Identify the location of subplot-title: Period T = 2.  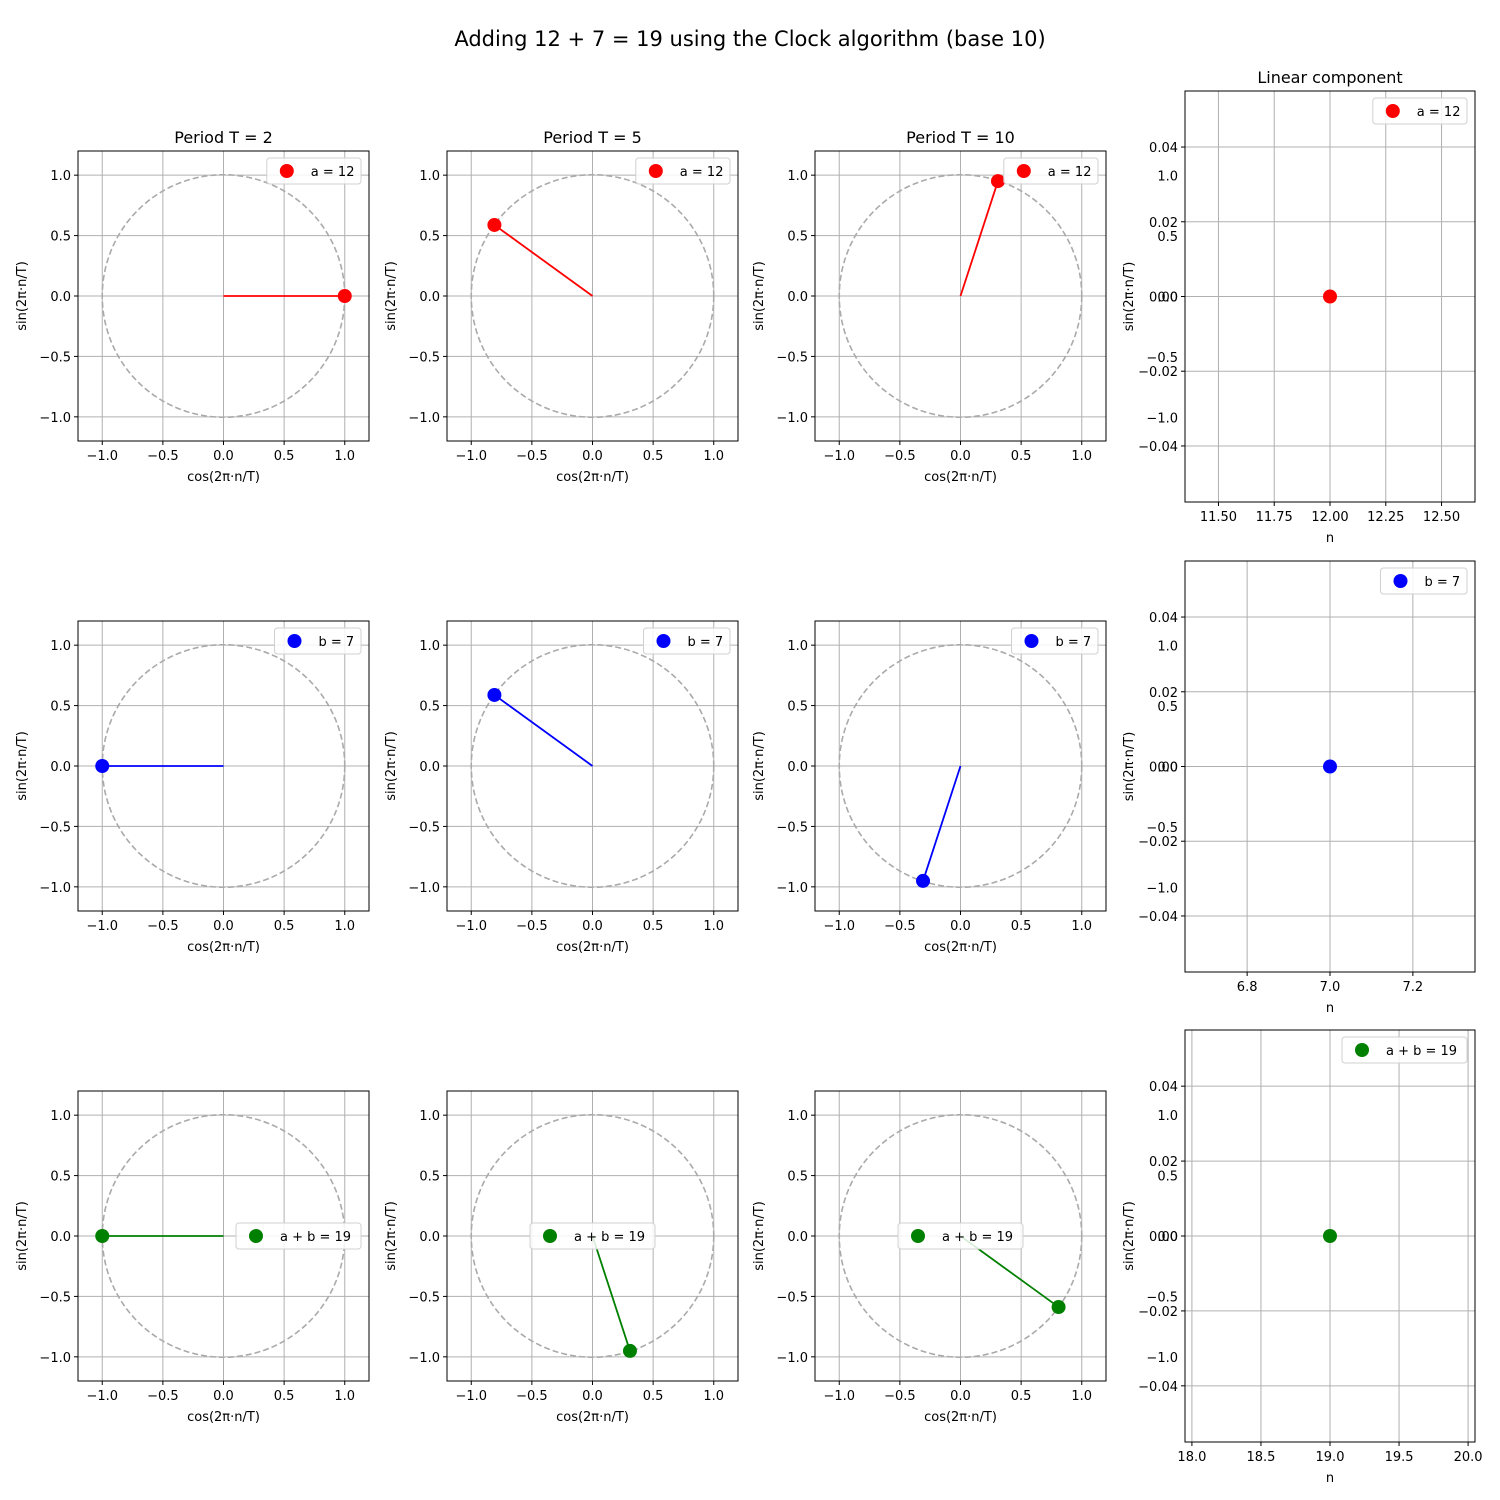
(223, 137).